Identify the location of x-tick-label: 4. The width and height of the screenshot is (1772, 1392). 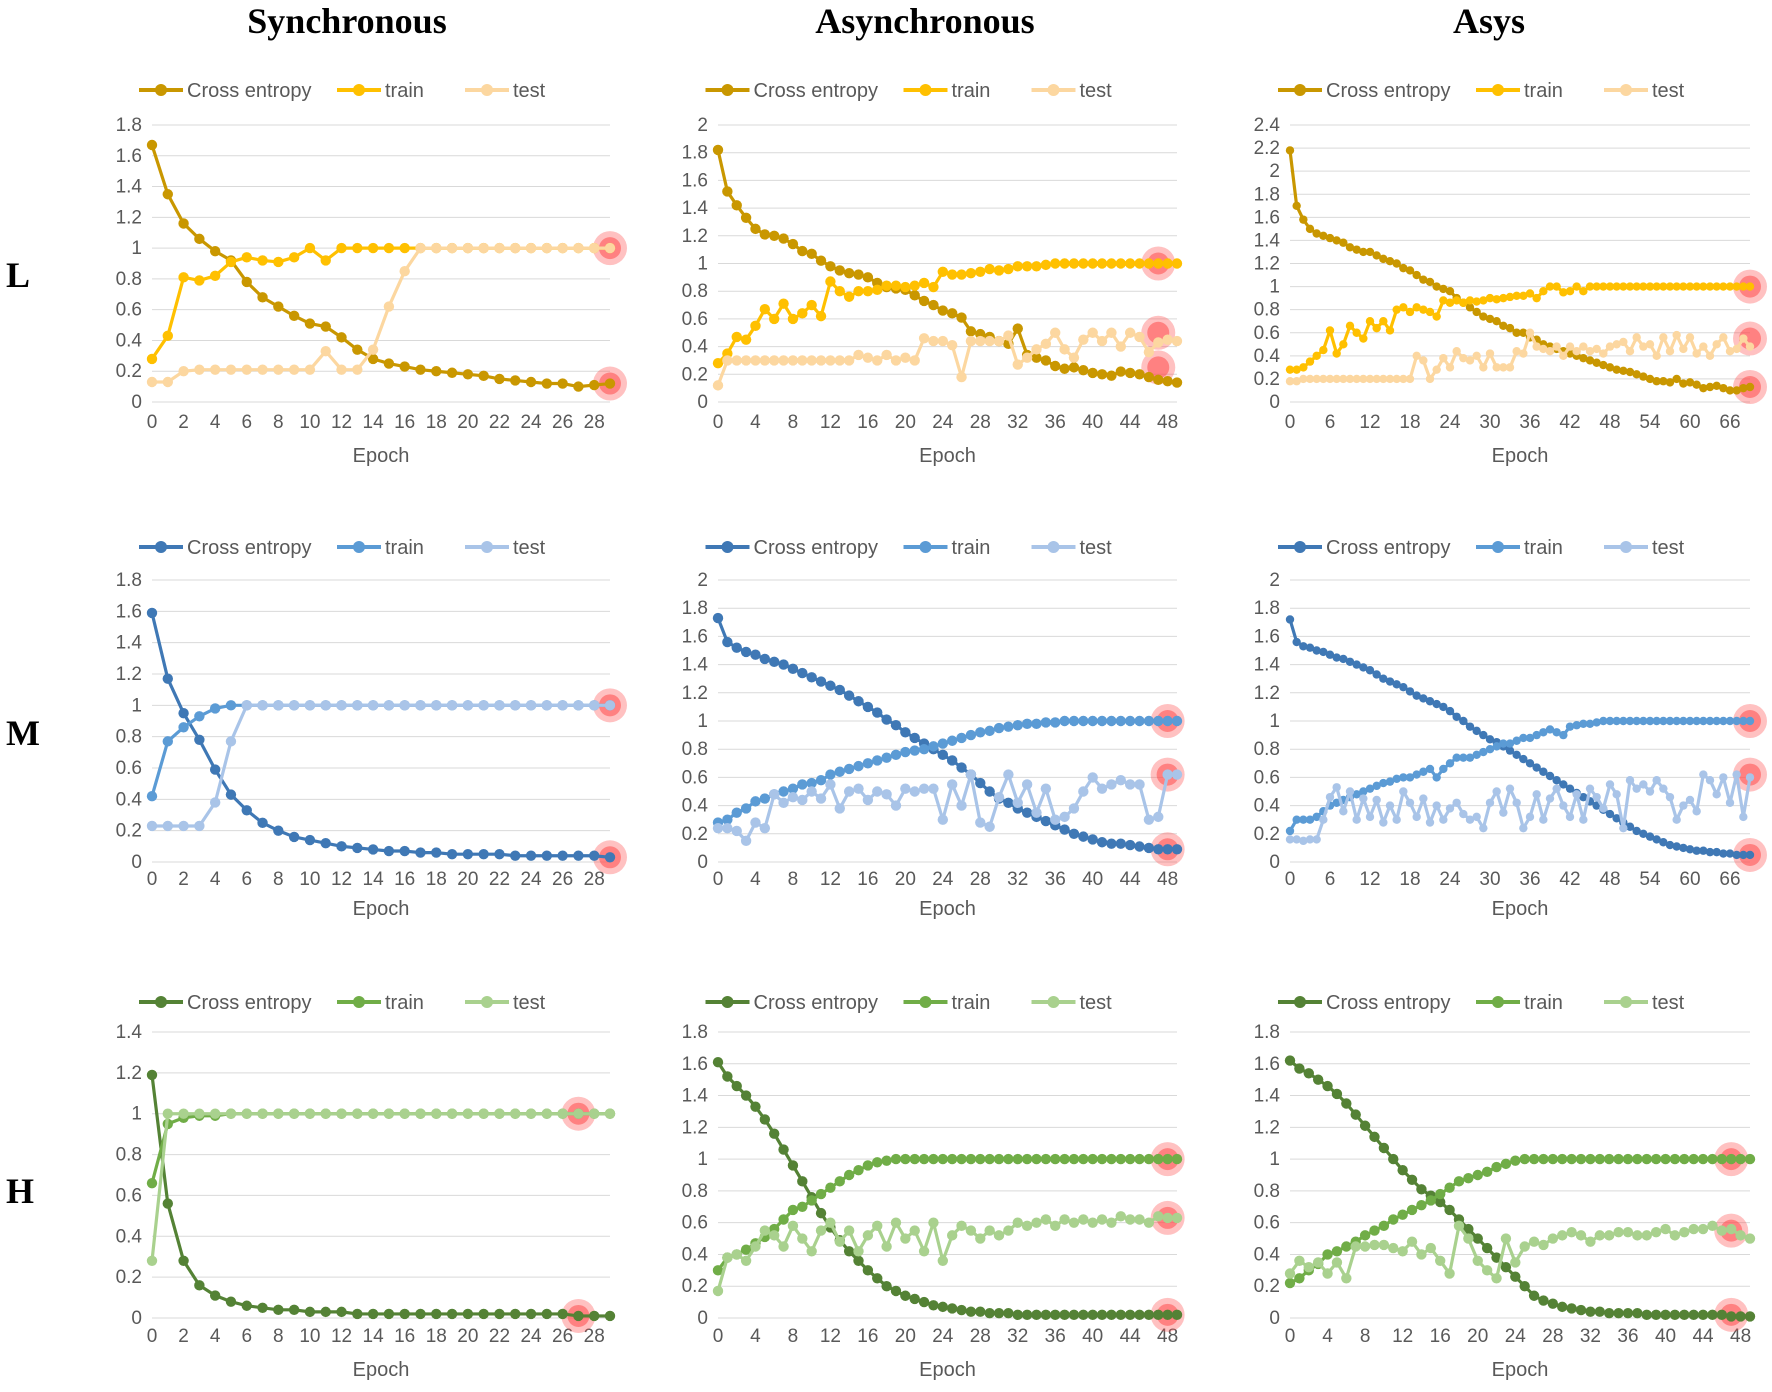
(755, 422).